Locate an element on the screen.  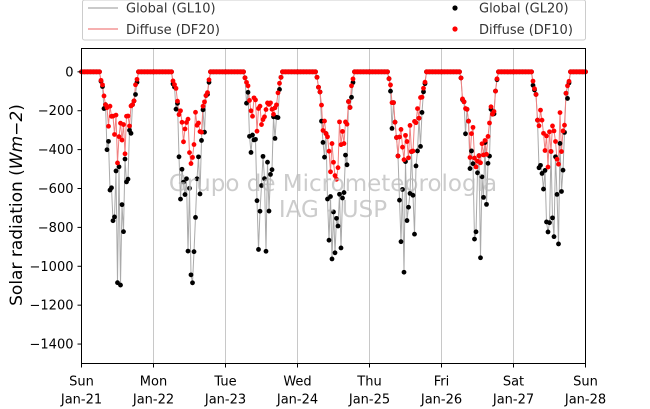
x-tick-day: Wed is located at coordinates (297, 382).